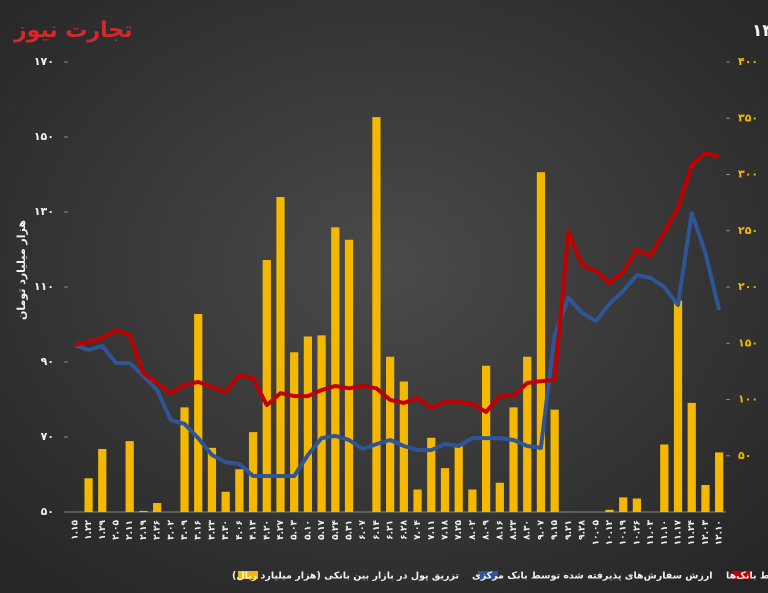 The height and width of the screenshot is (593, 768). What do you see at coordinates (267, 530) in the screenshot?
I see `x-tick-label: ۴.۲۰` at bounding box center [267, 530].